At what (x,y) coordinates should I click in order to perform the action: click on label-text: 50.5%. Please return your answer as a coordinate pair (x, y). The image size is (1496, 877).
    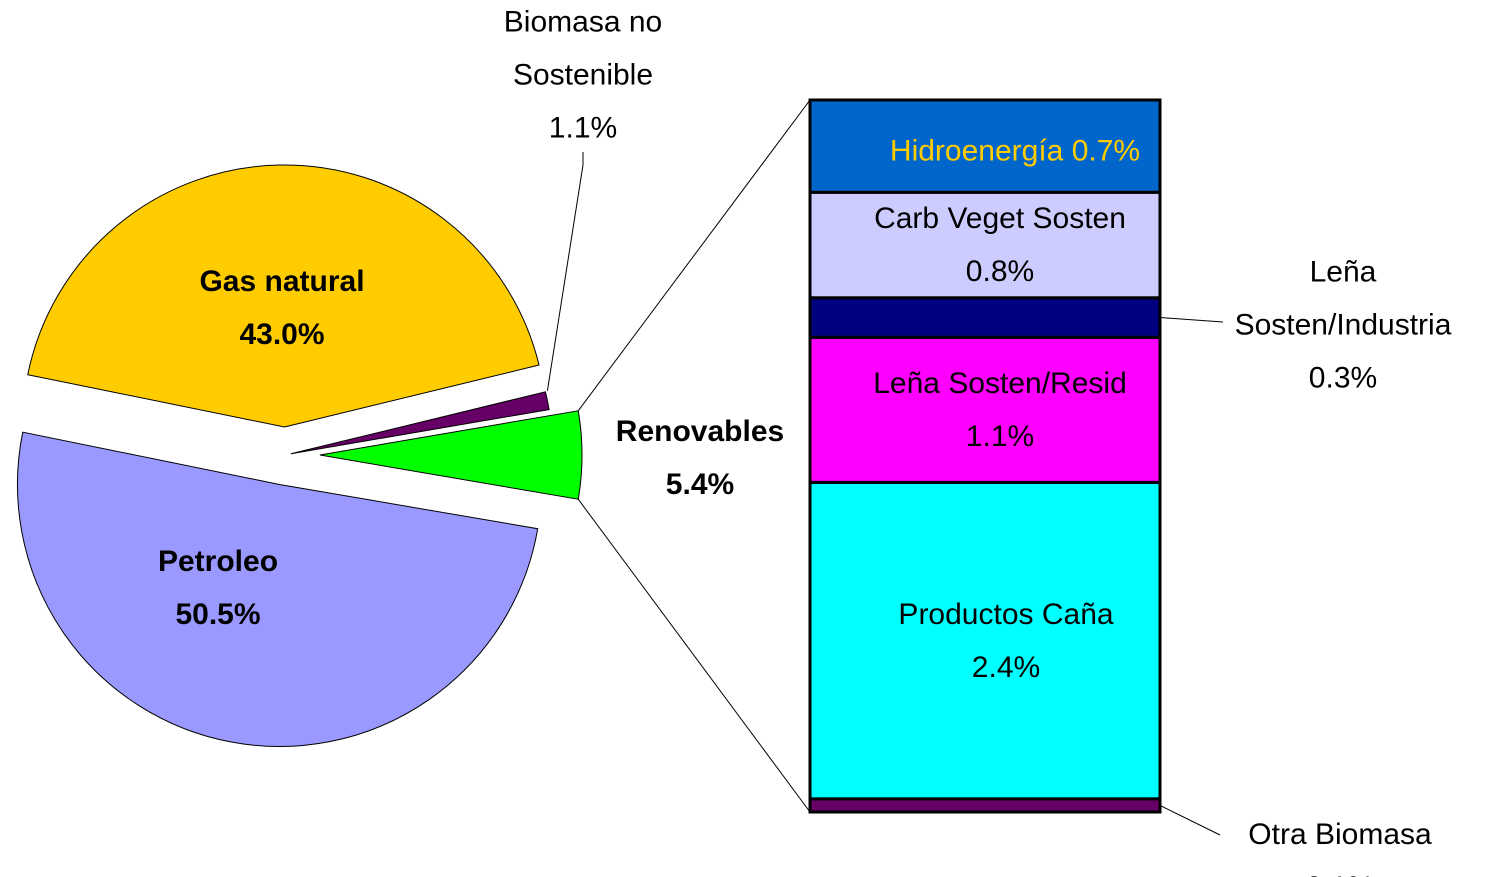
    Looking at the image, I should click on (218, 614).